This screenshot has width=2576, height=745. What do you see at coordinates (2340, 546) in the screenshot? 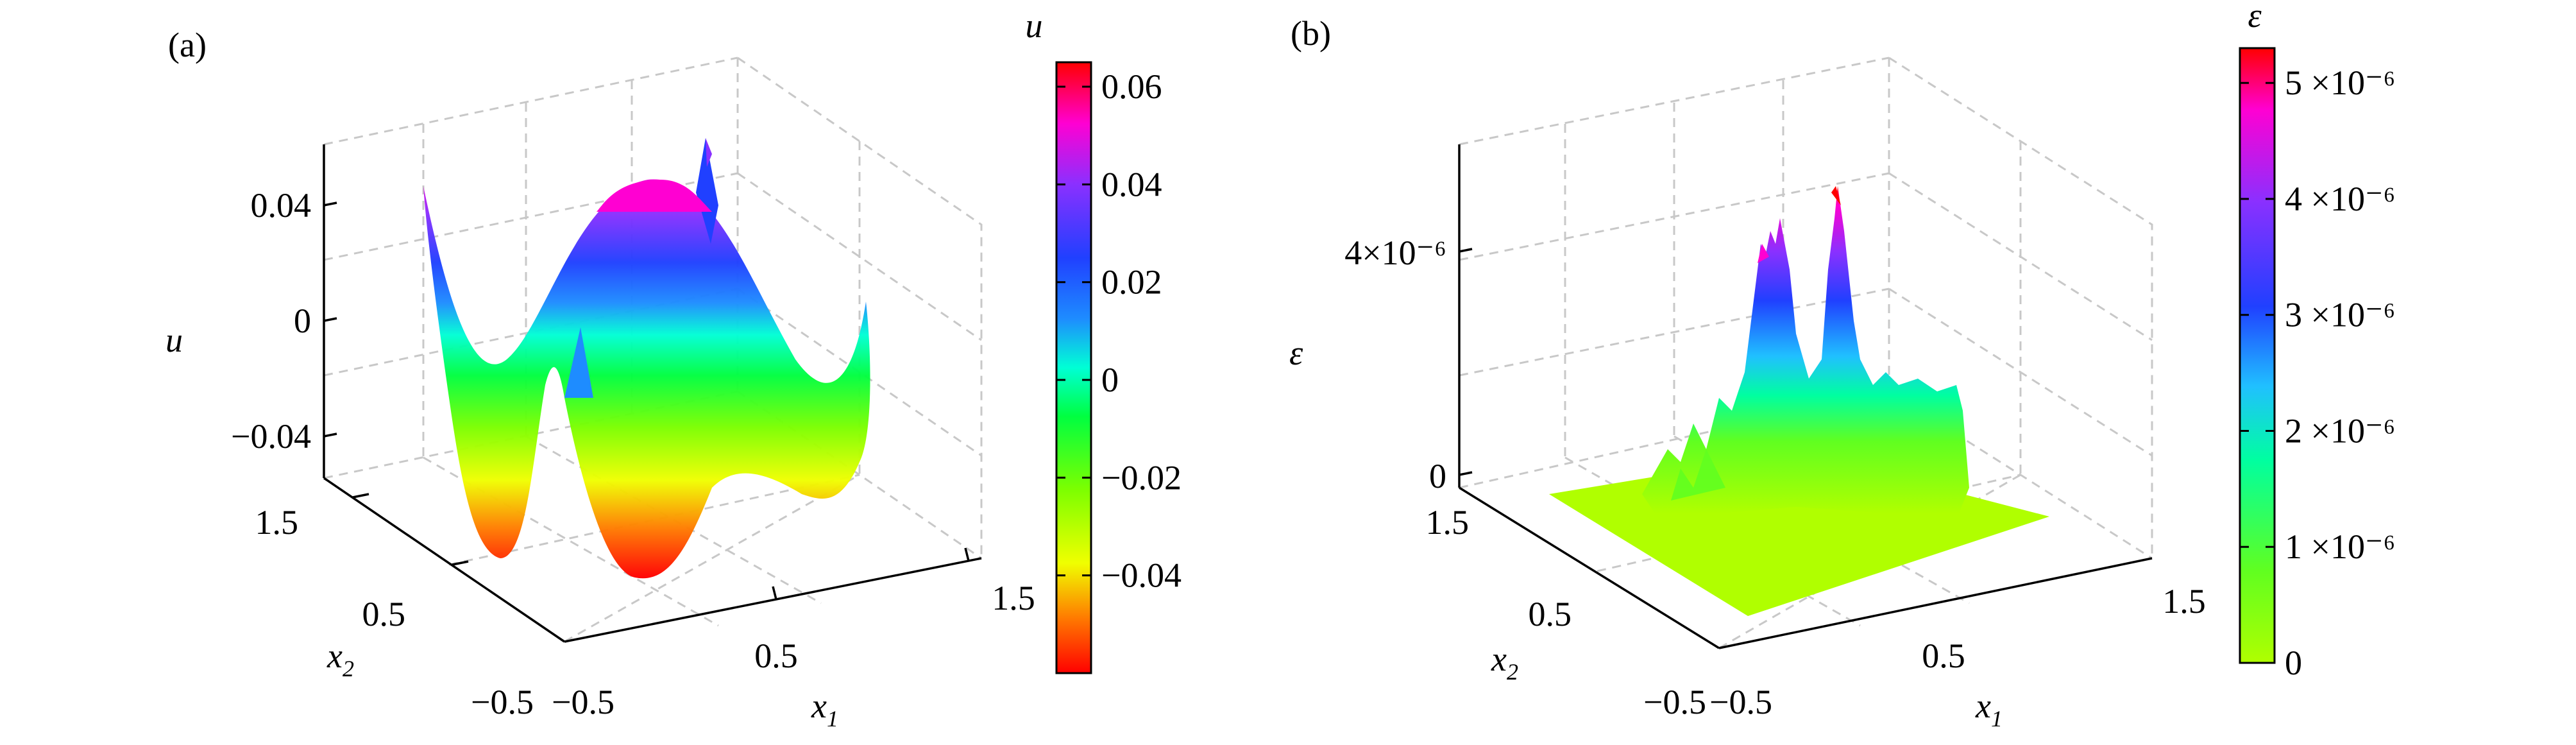
I see `colorbar-tick-label: 1 ×10⁻⁶` at bounding box center [2340, 546].